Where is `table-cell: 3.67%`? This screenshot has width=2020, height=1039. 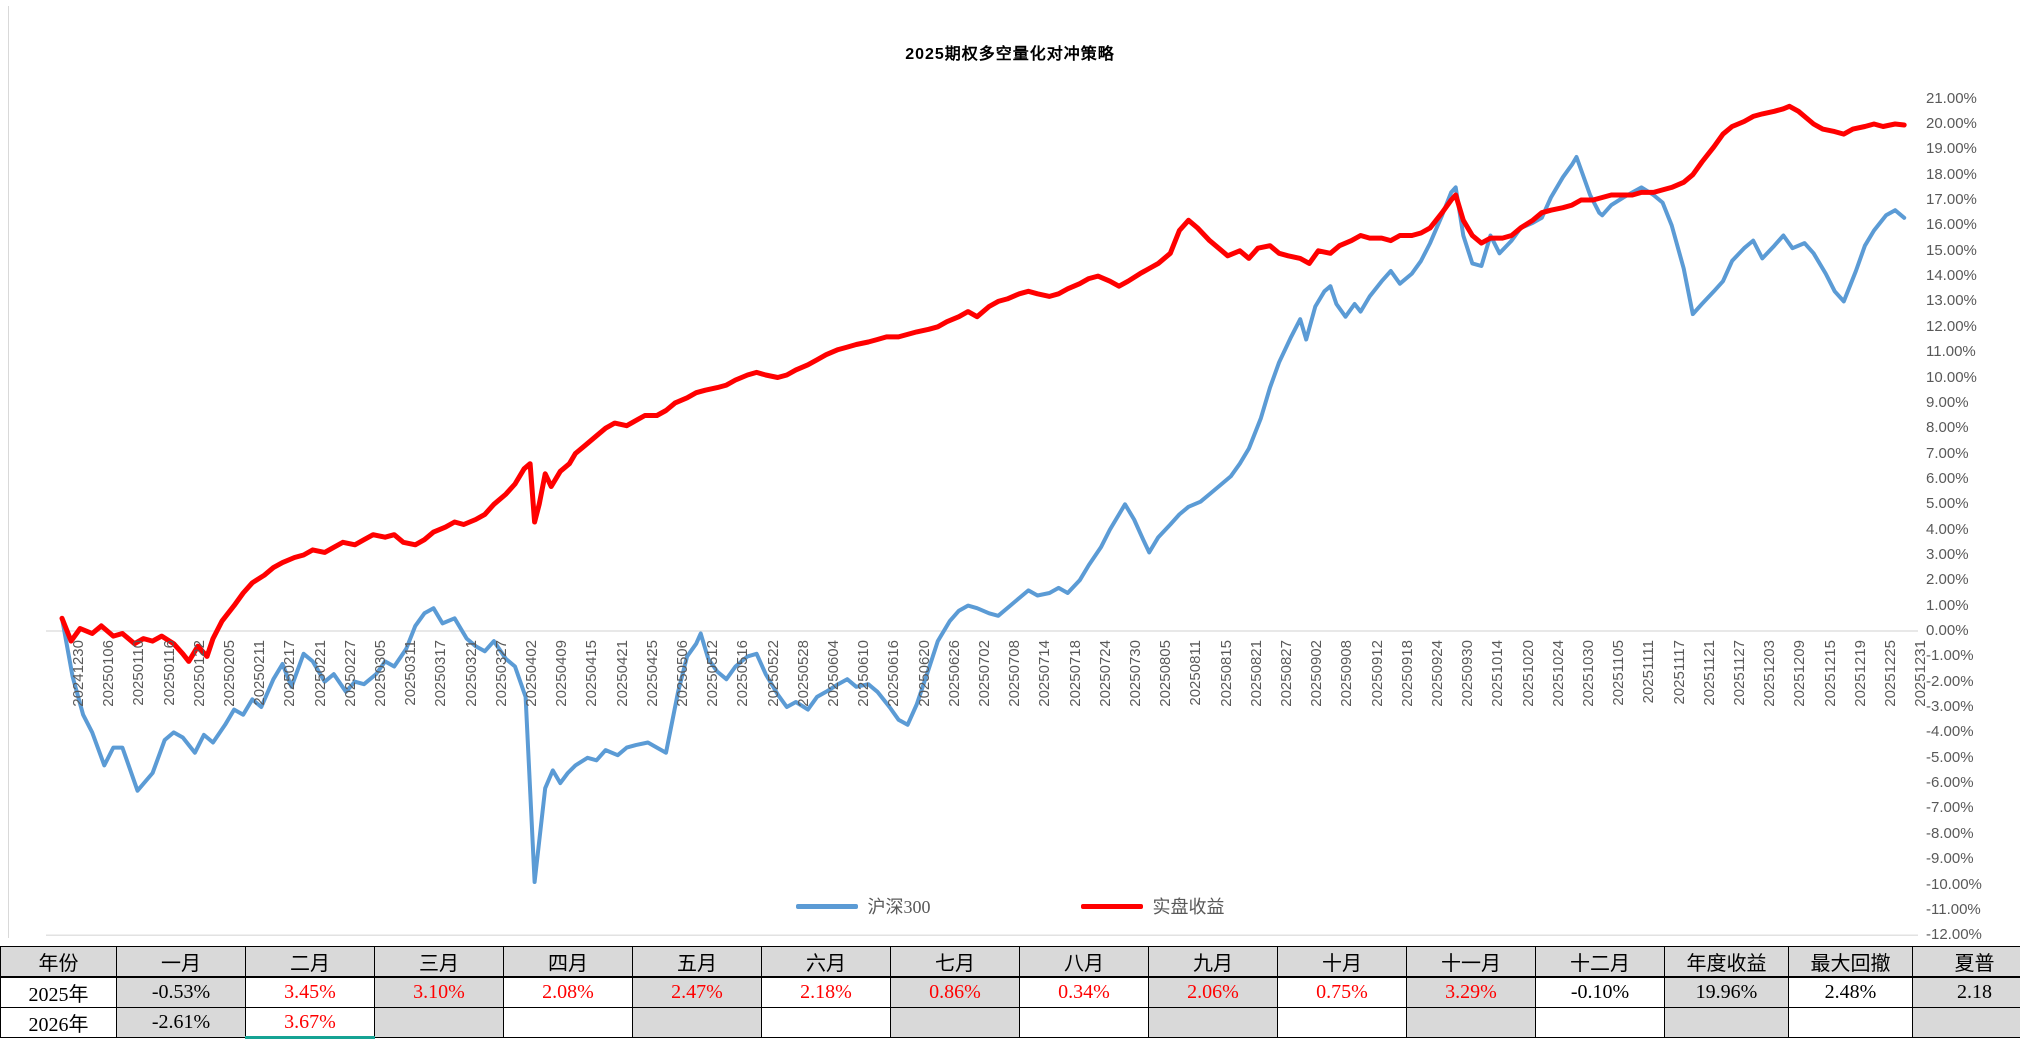
table-cell: 3.67% is located at coordinates (310, 1023).